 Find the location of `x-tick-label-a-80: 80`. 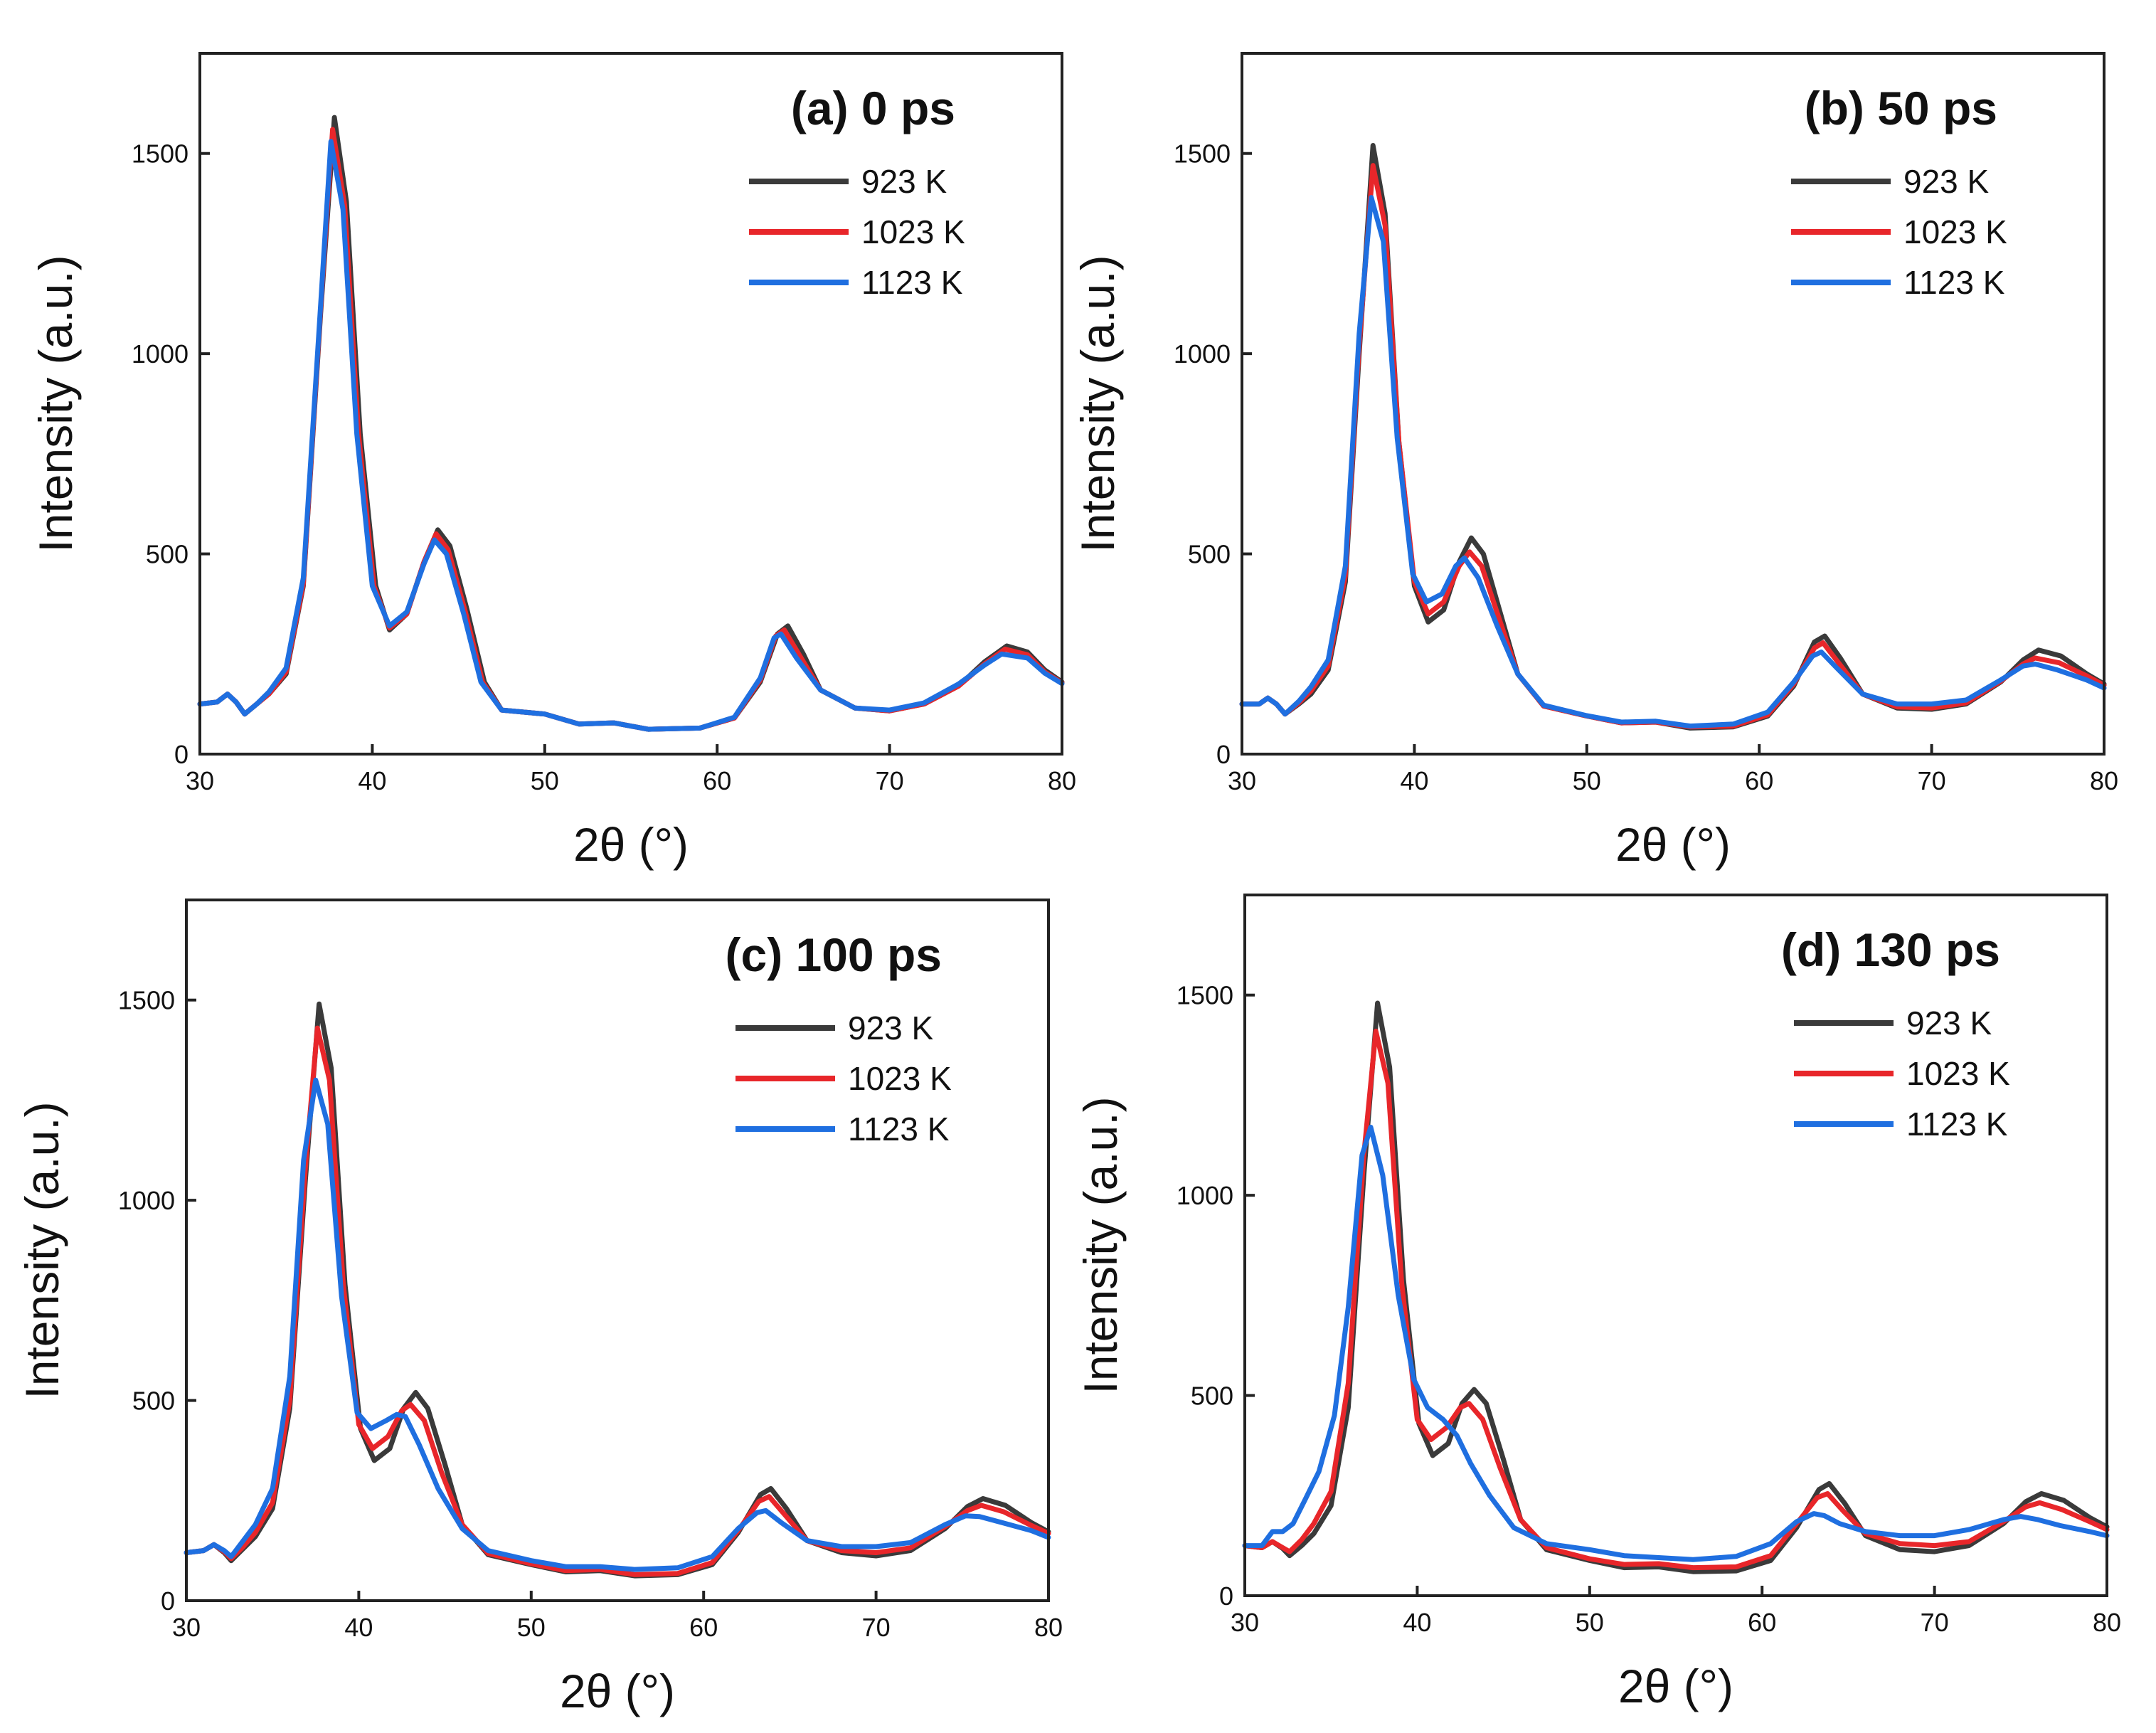

x-tick-label-a-80: 80 is located at coordinates (1062, 780).